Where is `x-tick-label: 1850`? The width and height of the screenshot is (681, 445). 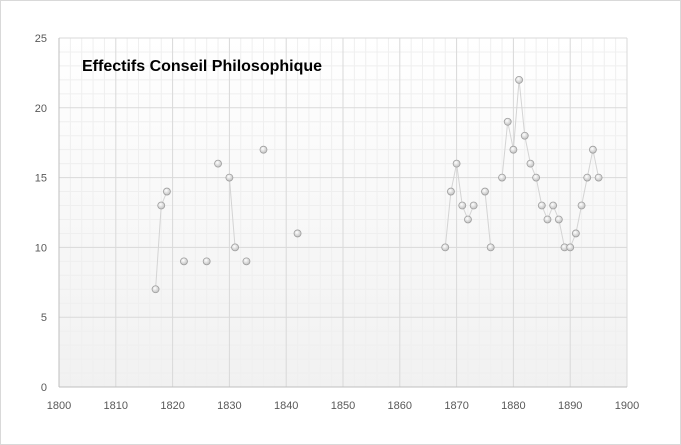 x-tick-label: 1850 is located at coordinates (343, 406).